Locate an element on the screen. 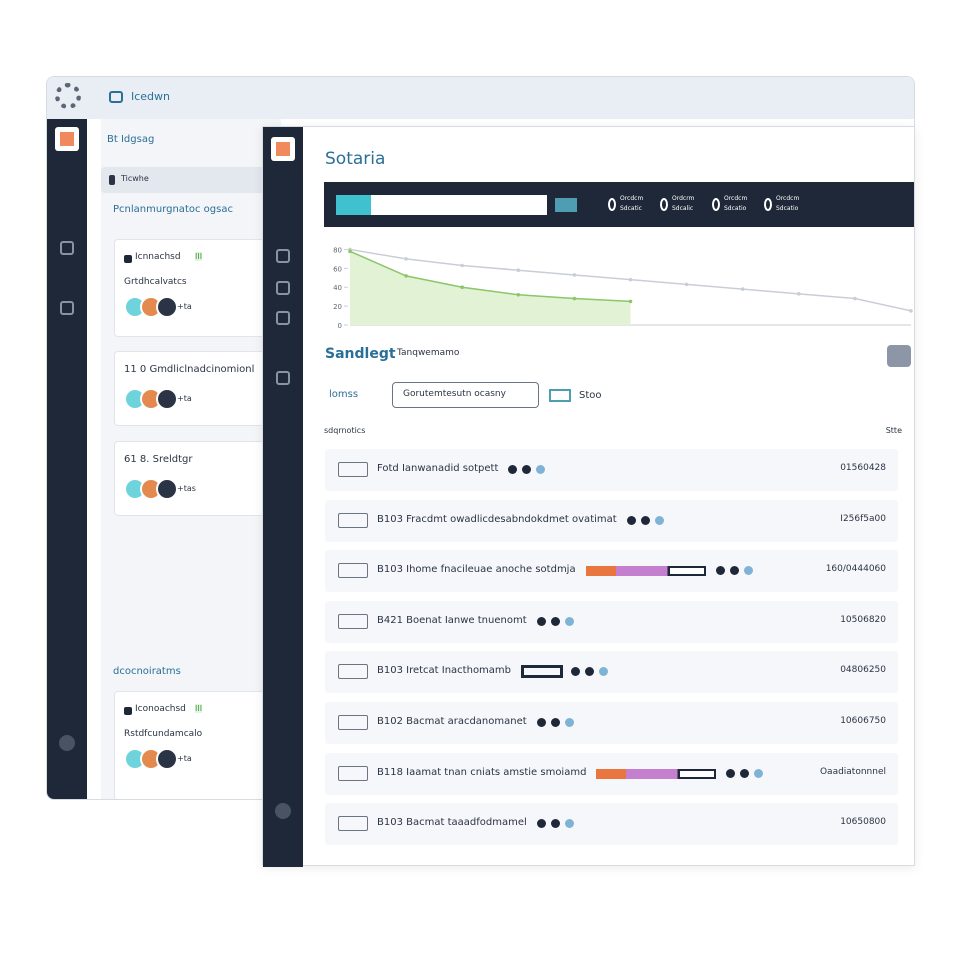 The height and width of the screenshot is (960, 960). list-row: B103 Iretcat Inacthomamb 04806250 is located at coordinates (611, 672).